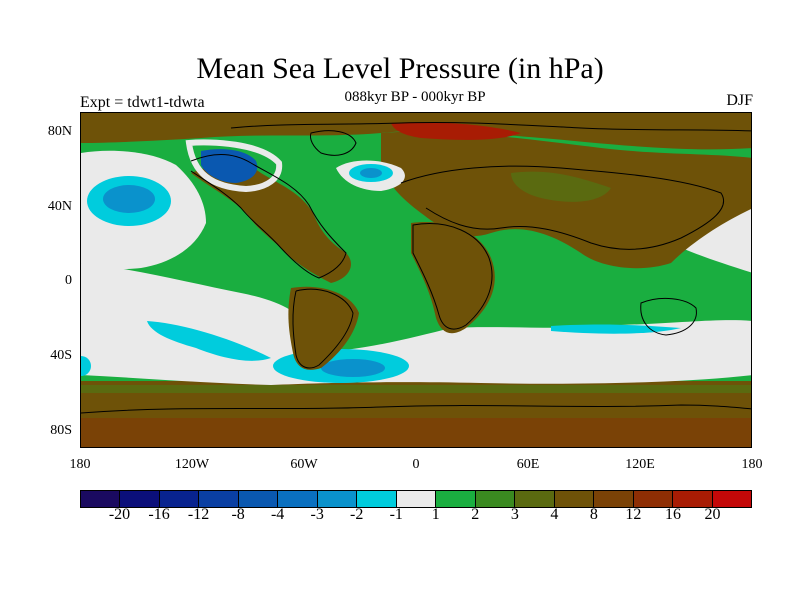 The height and width of the screenshot is (600, 800). I want to click on x-tick-60e: 60E, so click(528, 464).